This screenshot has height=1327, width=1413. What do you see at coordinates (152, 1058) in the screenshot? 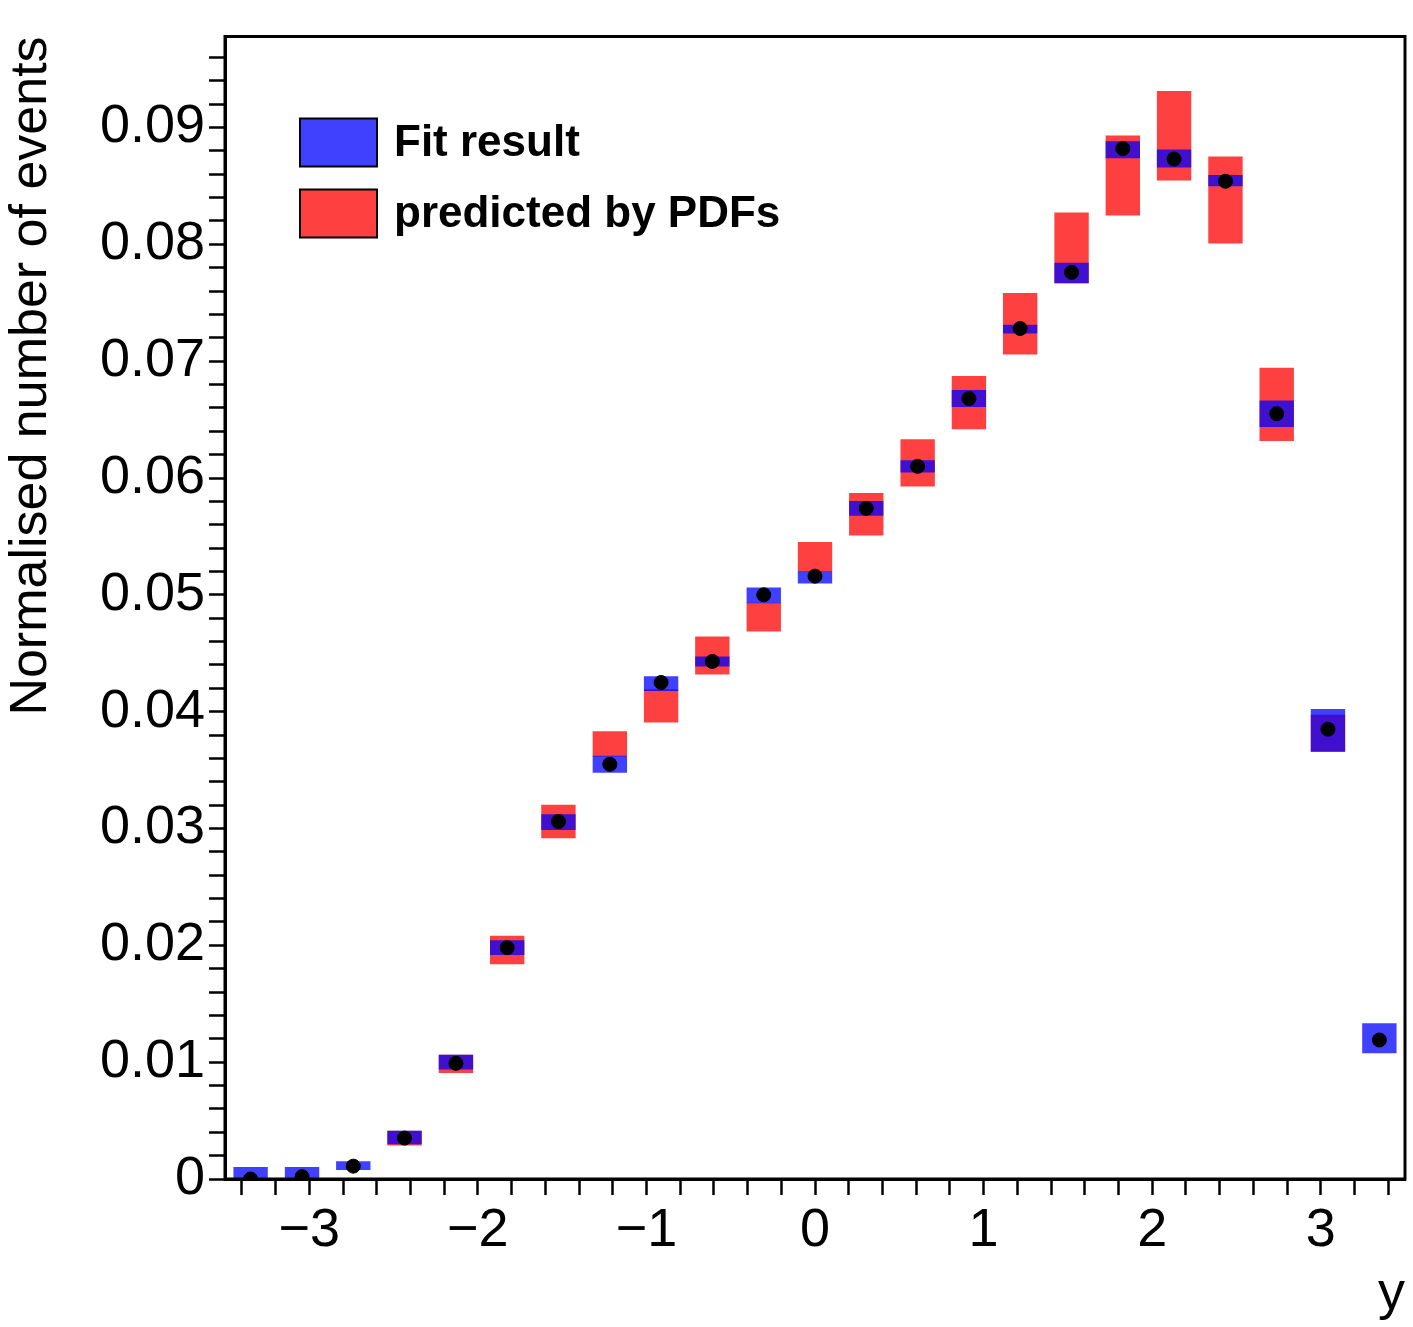
I see `y-tick-label: 0.01` at bounding box center [152, 1058].